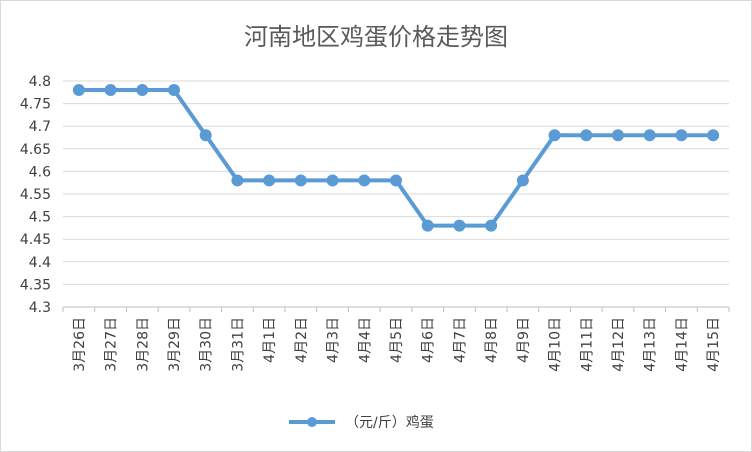  What do you see at coordinates (207, 344) in the screenshot?
I see `x-tick-label: 3月30日` at bounding box center [207, 344].